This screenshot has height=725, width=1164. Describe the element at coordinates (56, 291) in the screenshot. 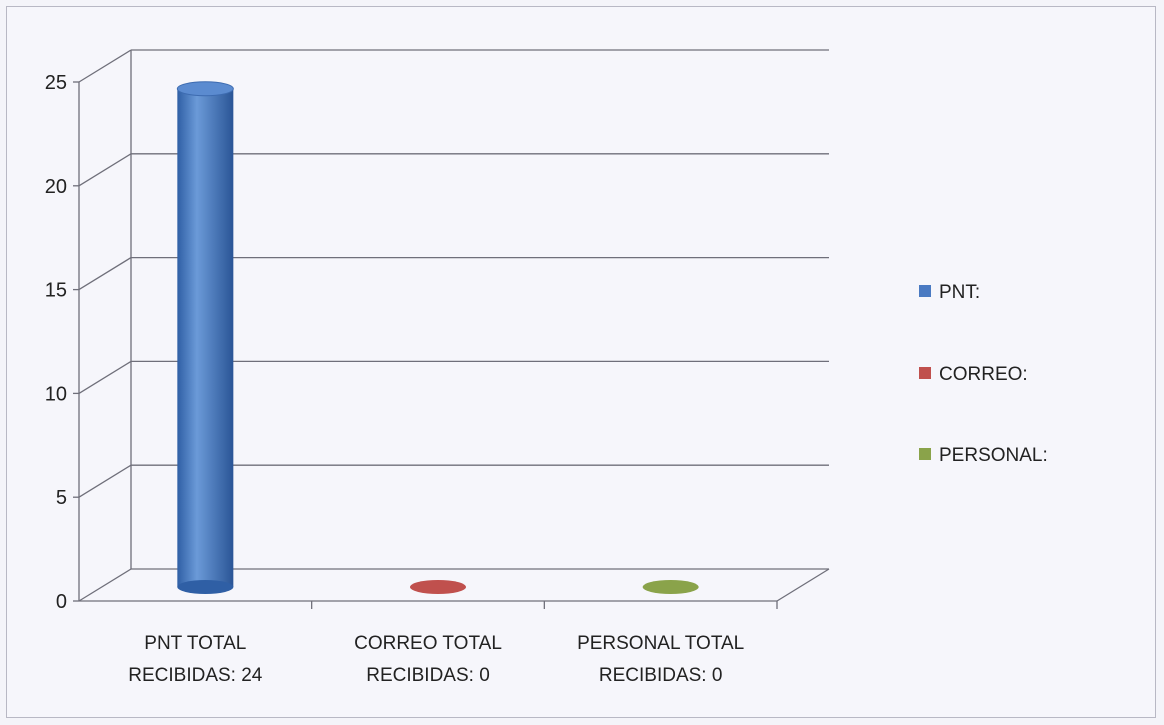

I see `y-tick-label: 15` at that location.